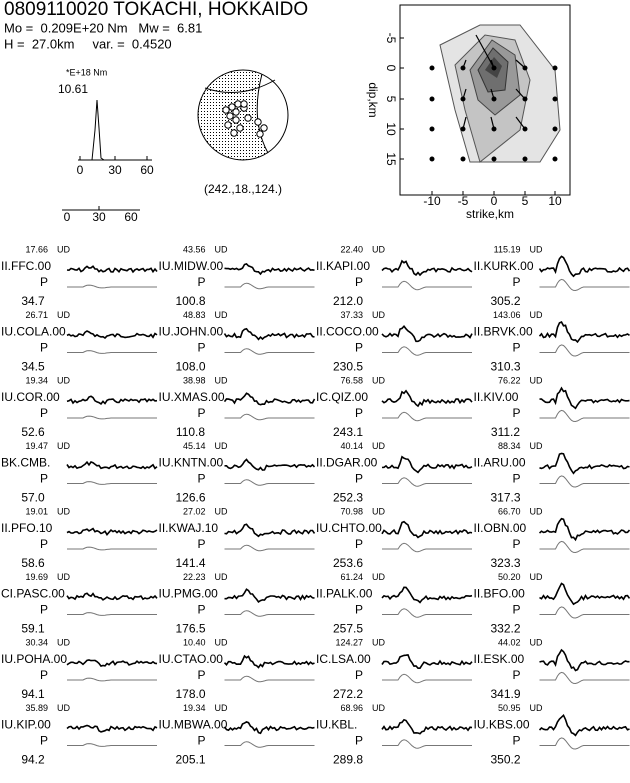 This screenshot has height=783, width=630. I want to click on station-name: IU.KIP.00, so click(26, 725).